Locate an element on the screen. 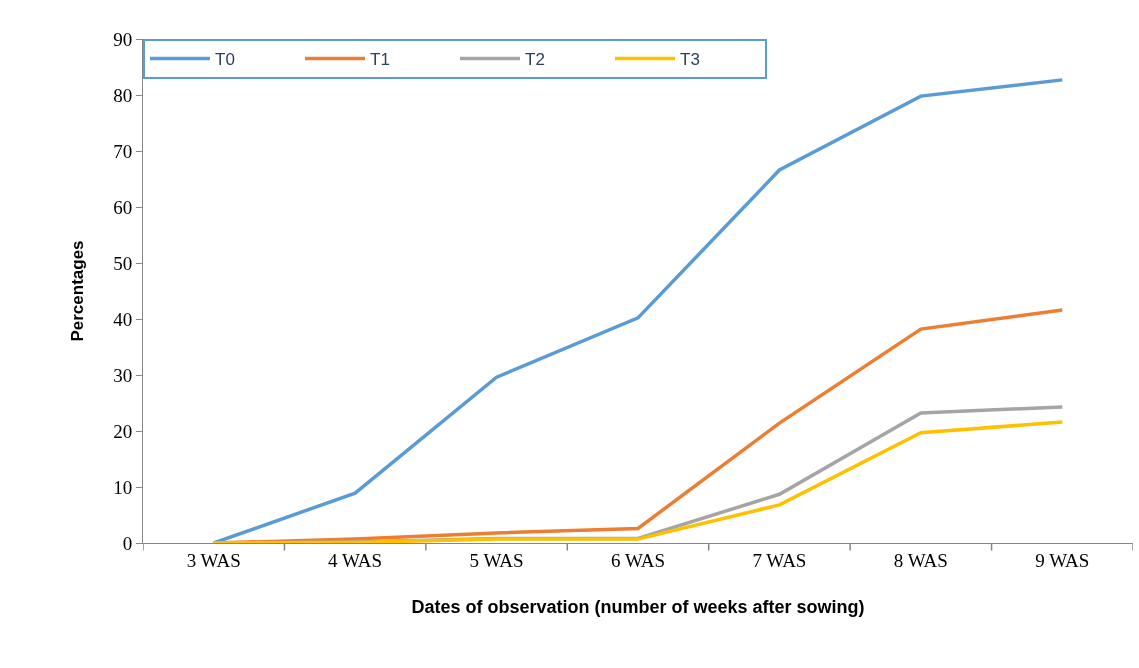 The image size is (1139, 668). legend-label: T2 is located at coordinates (535, 60).